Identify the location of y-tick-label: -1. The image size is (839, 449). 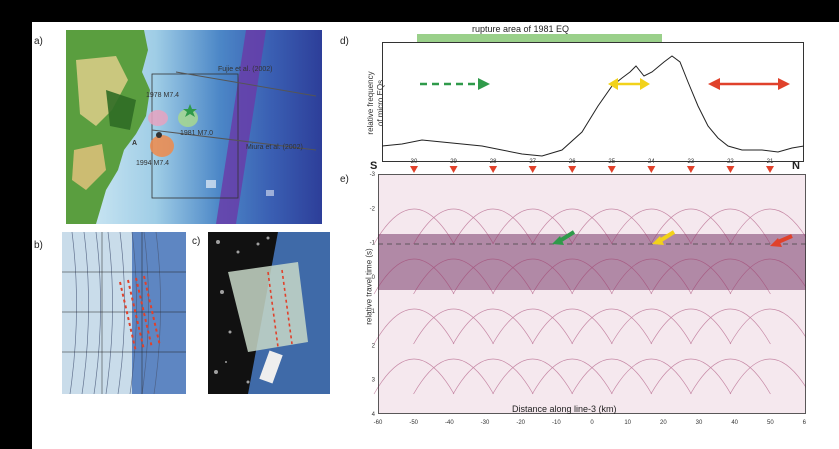
(373, 244).